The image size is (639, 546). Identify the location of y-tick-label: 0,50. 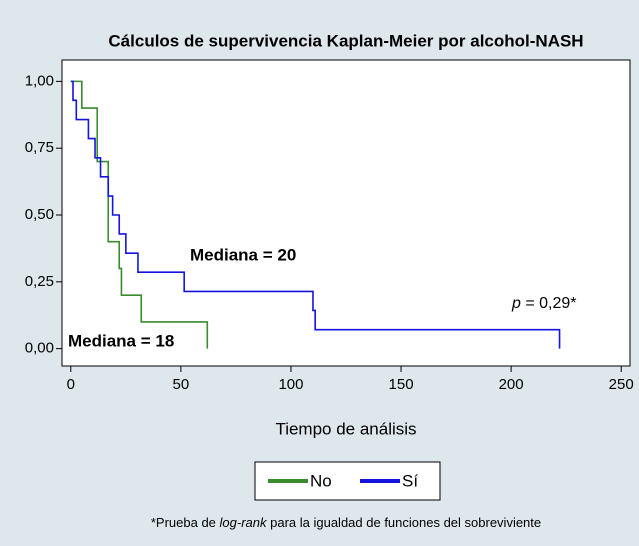
(39, 214).